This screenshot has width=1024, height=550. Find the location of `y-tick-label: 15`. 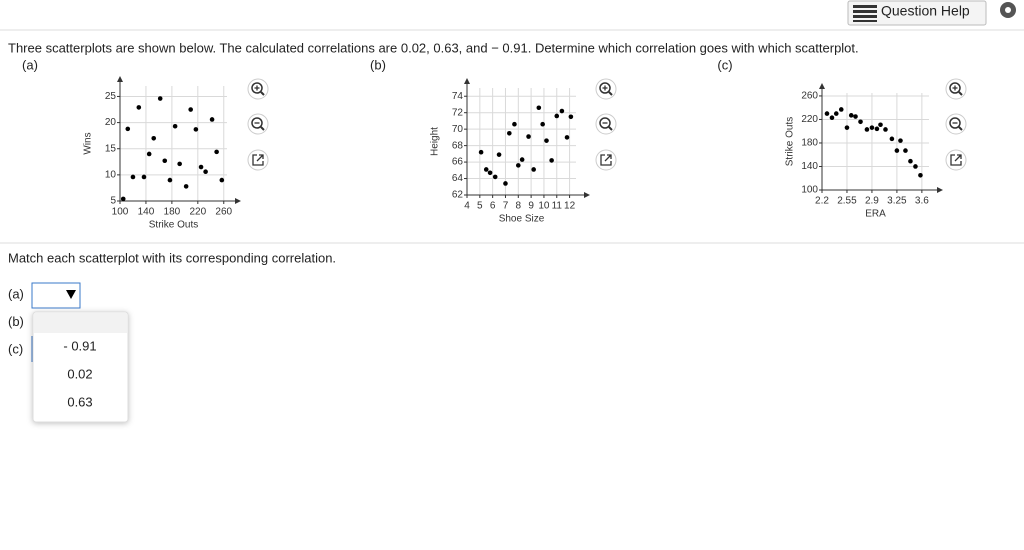

y-tick-label: 15 is located at coordinates (111, 148).